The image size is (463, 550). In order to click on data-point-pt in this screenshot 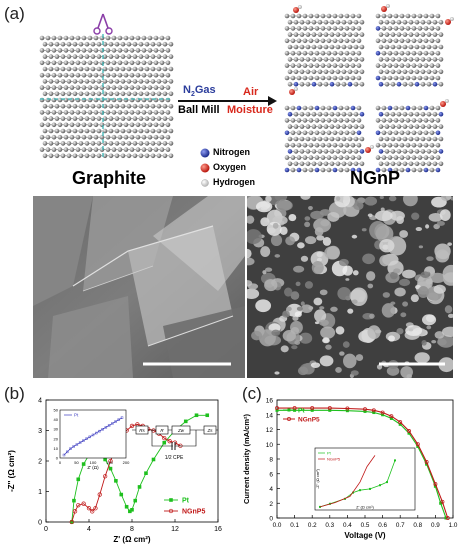, I will do `click(116, 481)`.